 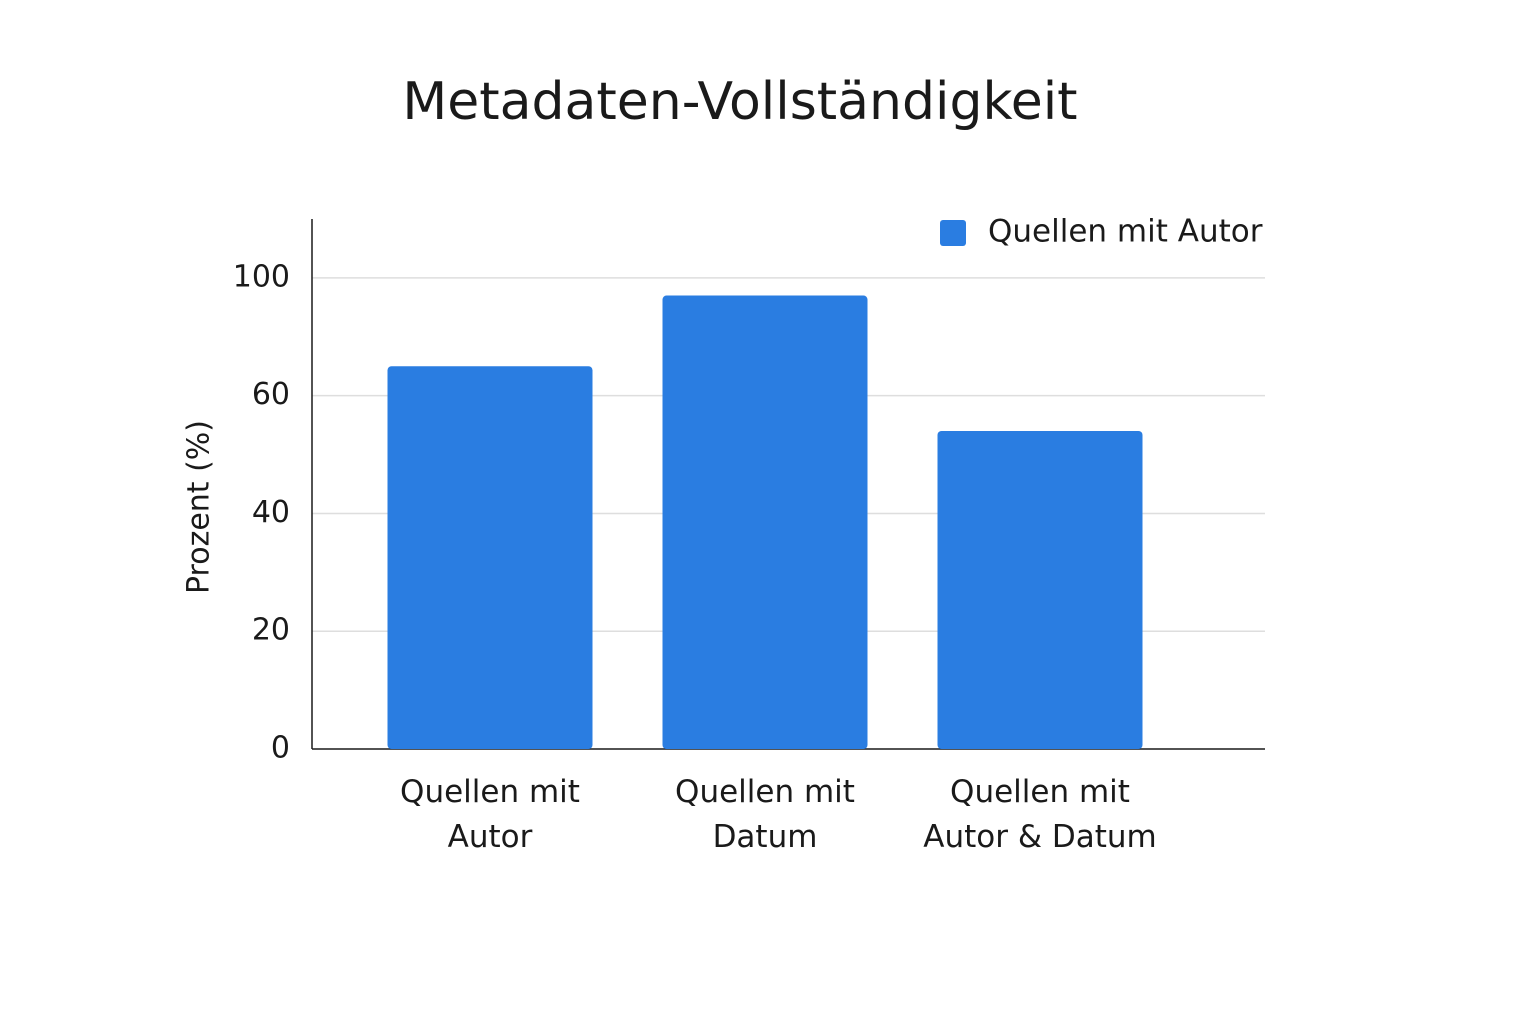 What do you see at coordinates (271, 512) in the screenshot?
I see `y-tick-label: 40` at bounding box center [271, 512].